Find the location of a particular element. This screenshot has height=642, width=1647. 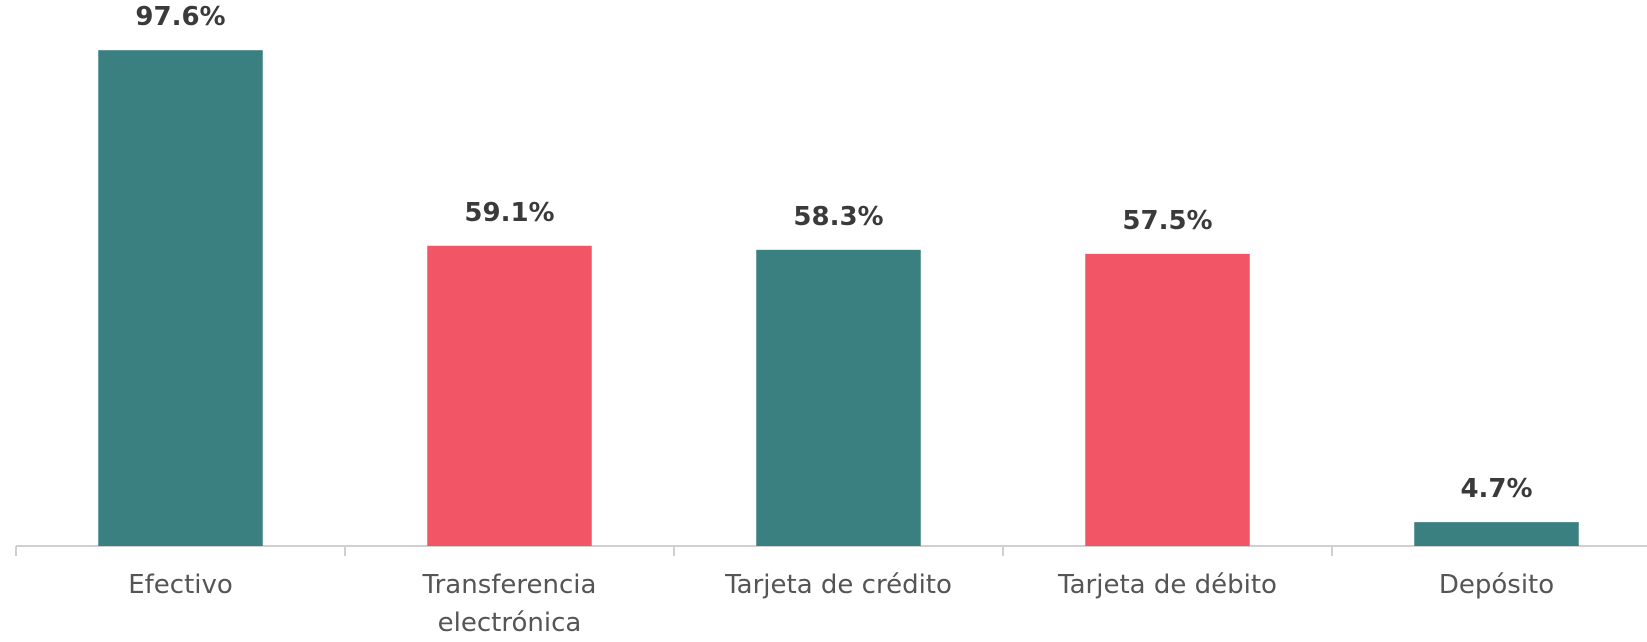

x-tick-label: Tarjeta de crédito is located at coordinates (838, 585).